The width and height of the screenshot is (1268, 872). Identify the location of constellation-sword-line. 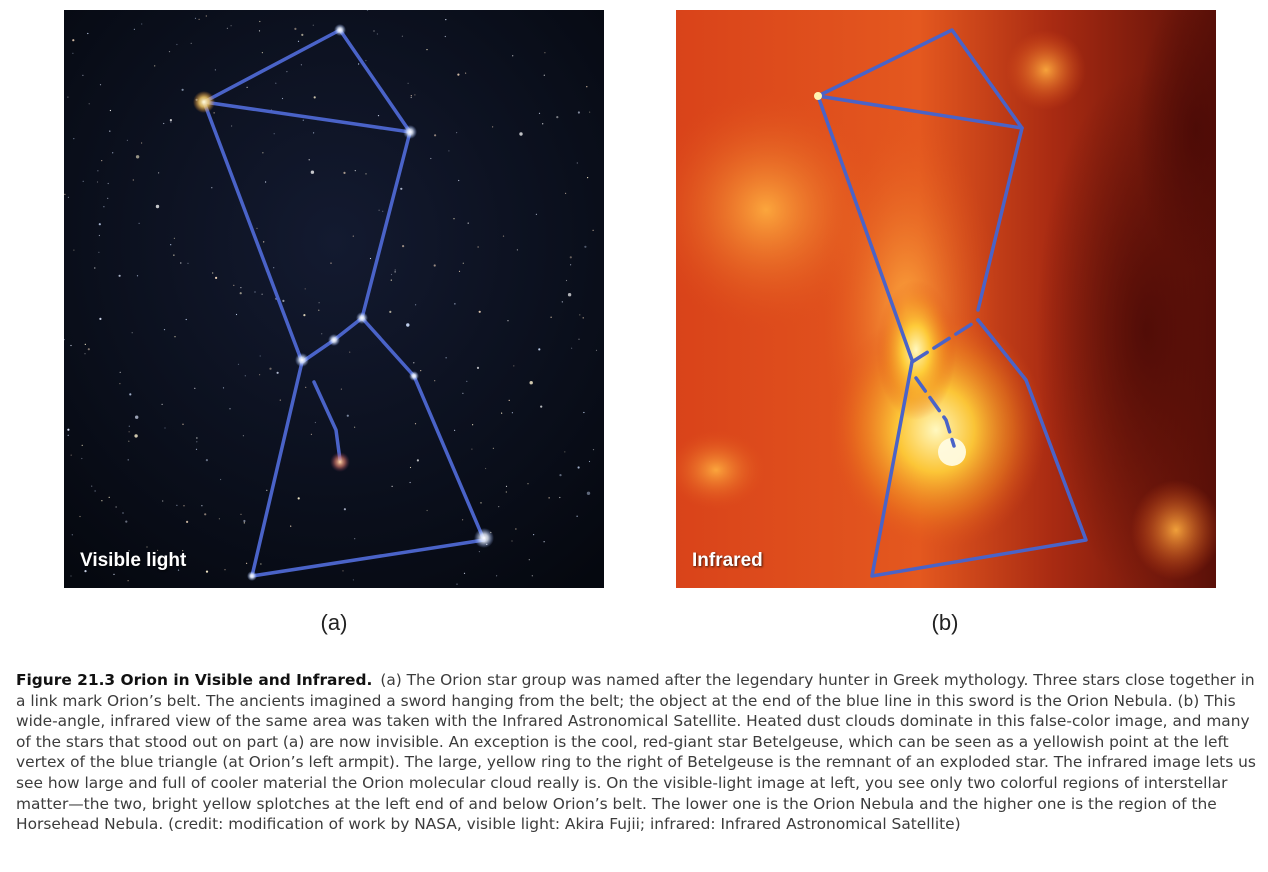
(935, 412).